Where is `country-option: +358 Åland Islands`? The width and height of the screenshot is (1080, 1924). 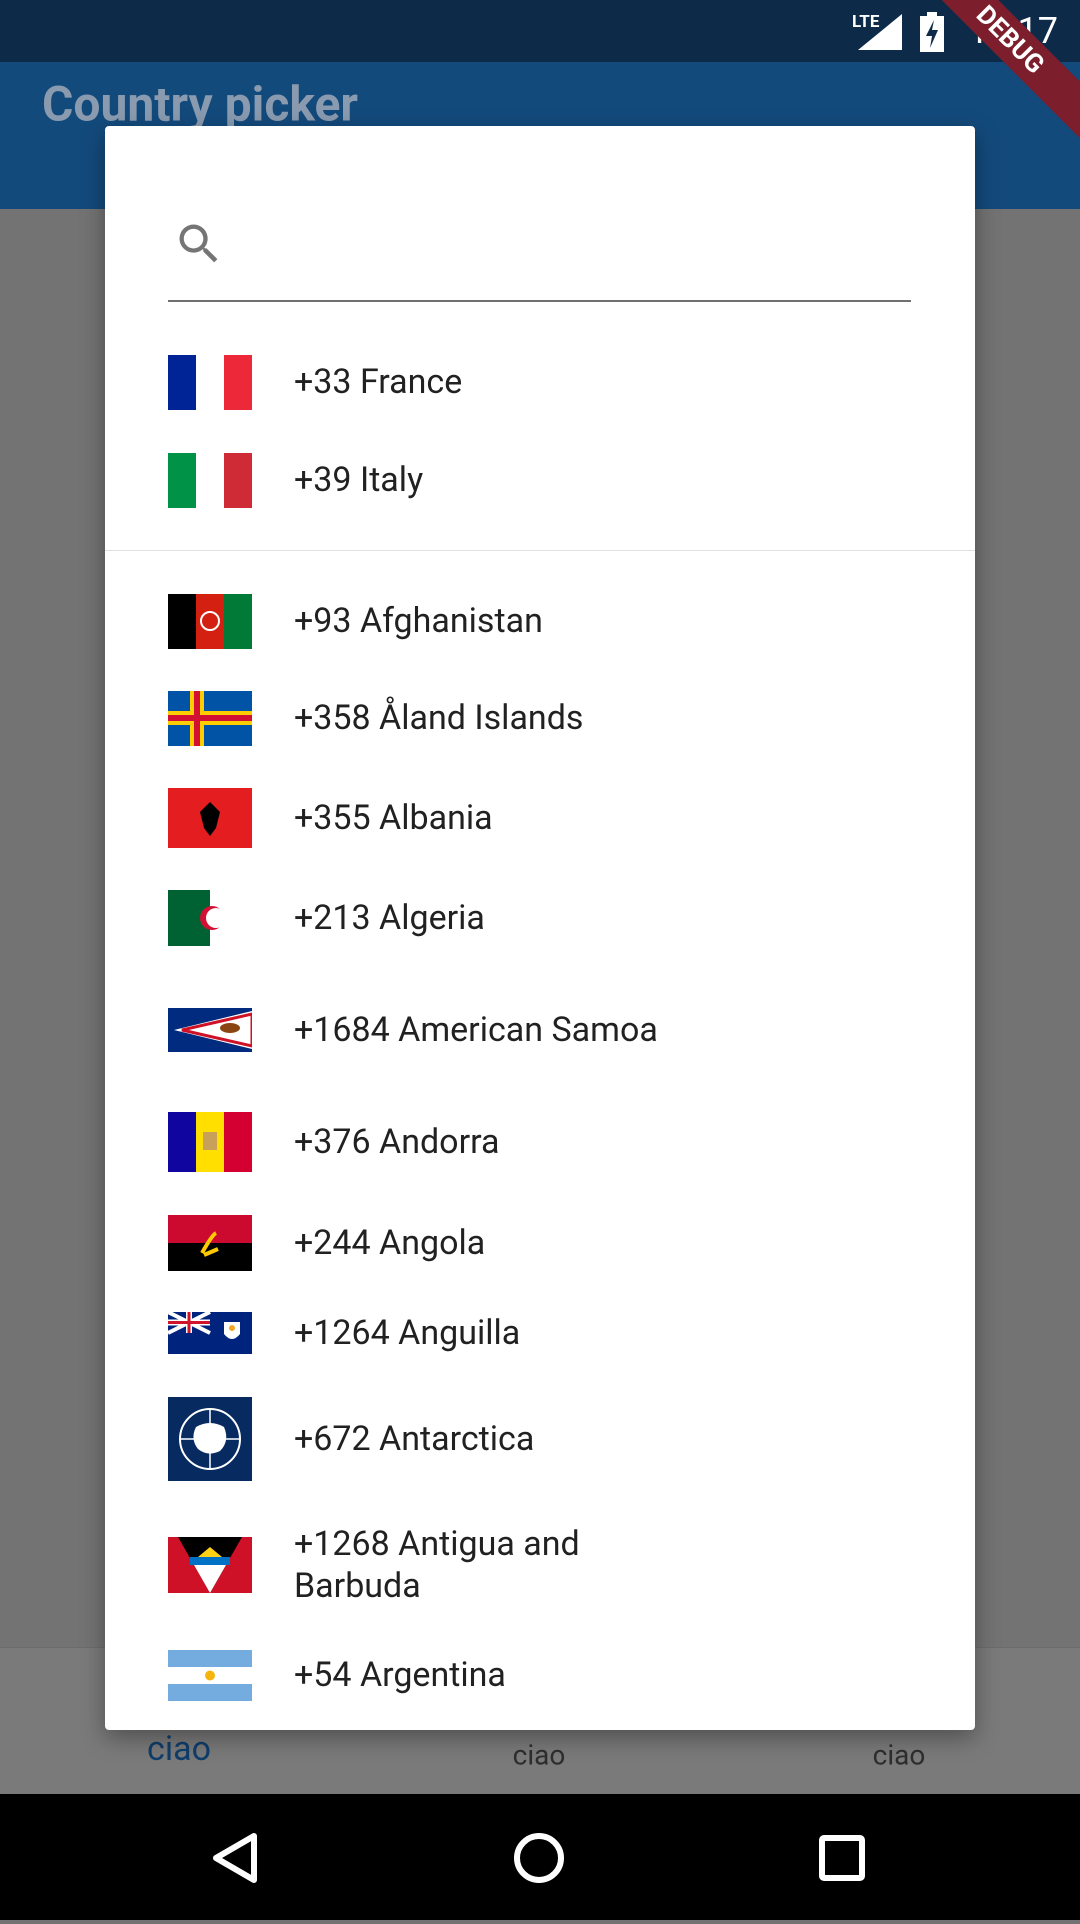
country-option: +358 Åland Islands is located at coordinates (439, 718).